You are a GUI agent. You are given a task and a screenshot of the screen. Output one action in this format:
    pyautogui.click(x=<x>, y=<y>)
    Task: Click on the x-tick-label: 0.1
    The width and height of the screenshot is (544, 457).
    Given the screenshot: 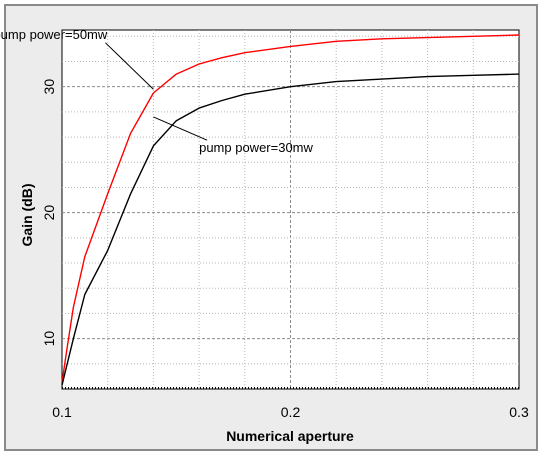 What is the action you would take?
    pyautogui.click(x=62, y=412)
    